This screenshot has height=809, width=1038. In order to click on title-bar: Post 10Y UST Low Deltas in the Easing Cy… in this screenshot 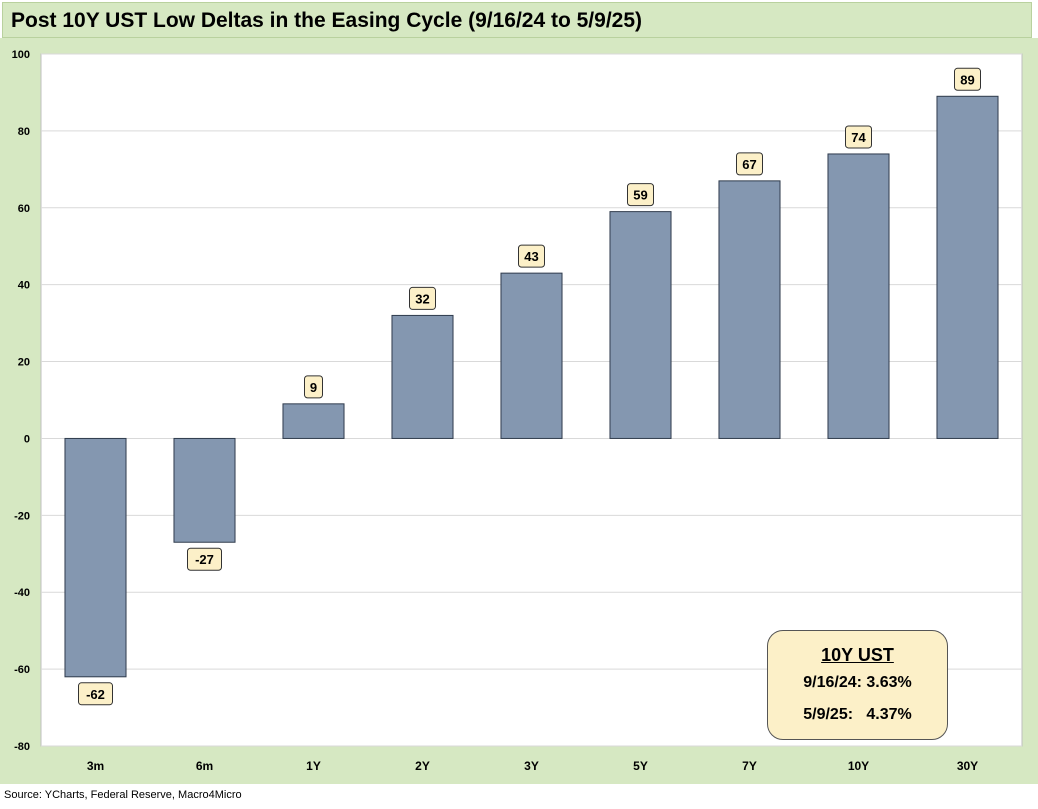, I will do `click(517, 20)`.